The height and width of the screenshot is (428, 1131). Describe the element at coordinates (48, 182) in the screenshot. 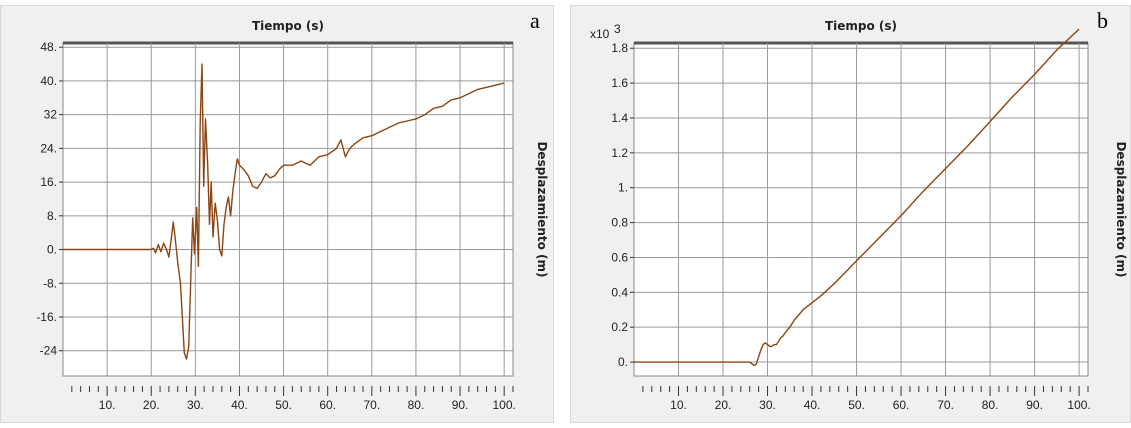

I see `y-tick-label: 16.` at that location.